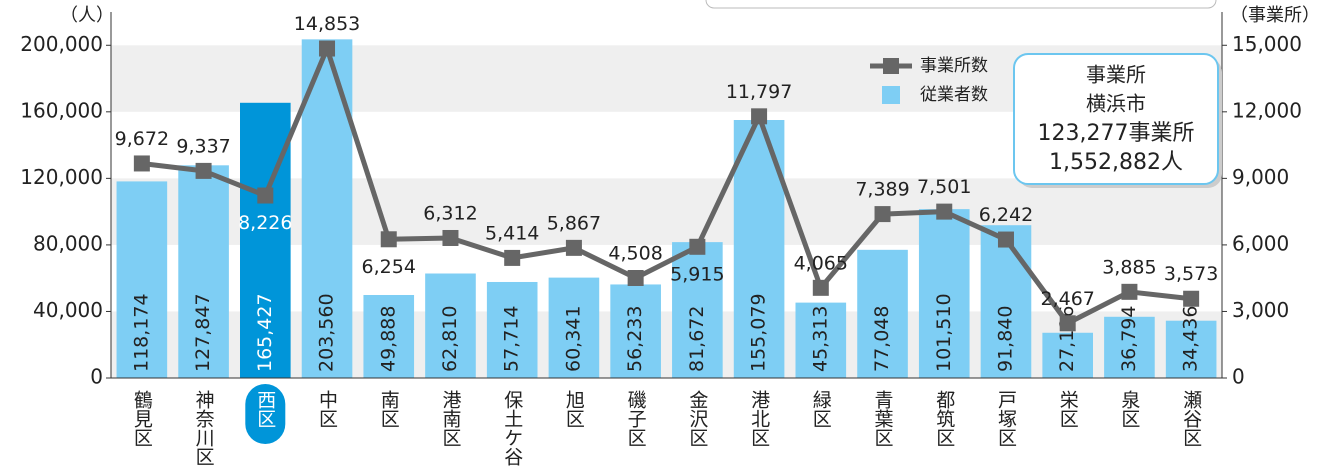  Describe the element at coordinates (61, 177) in the screenshot. I see `y-tick-label: 120,000` at that location.